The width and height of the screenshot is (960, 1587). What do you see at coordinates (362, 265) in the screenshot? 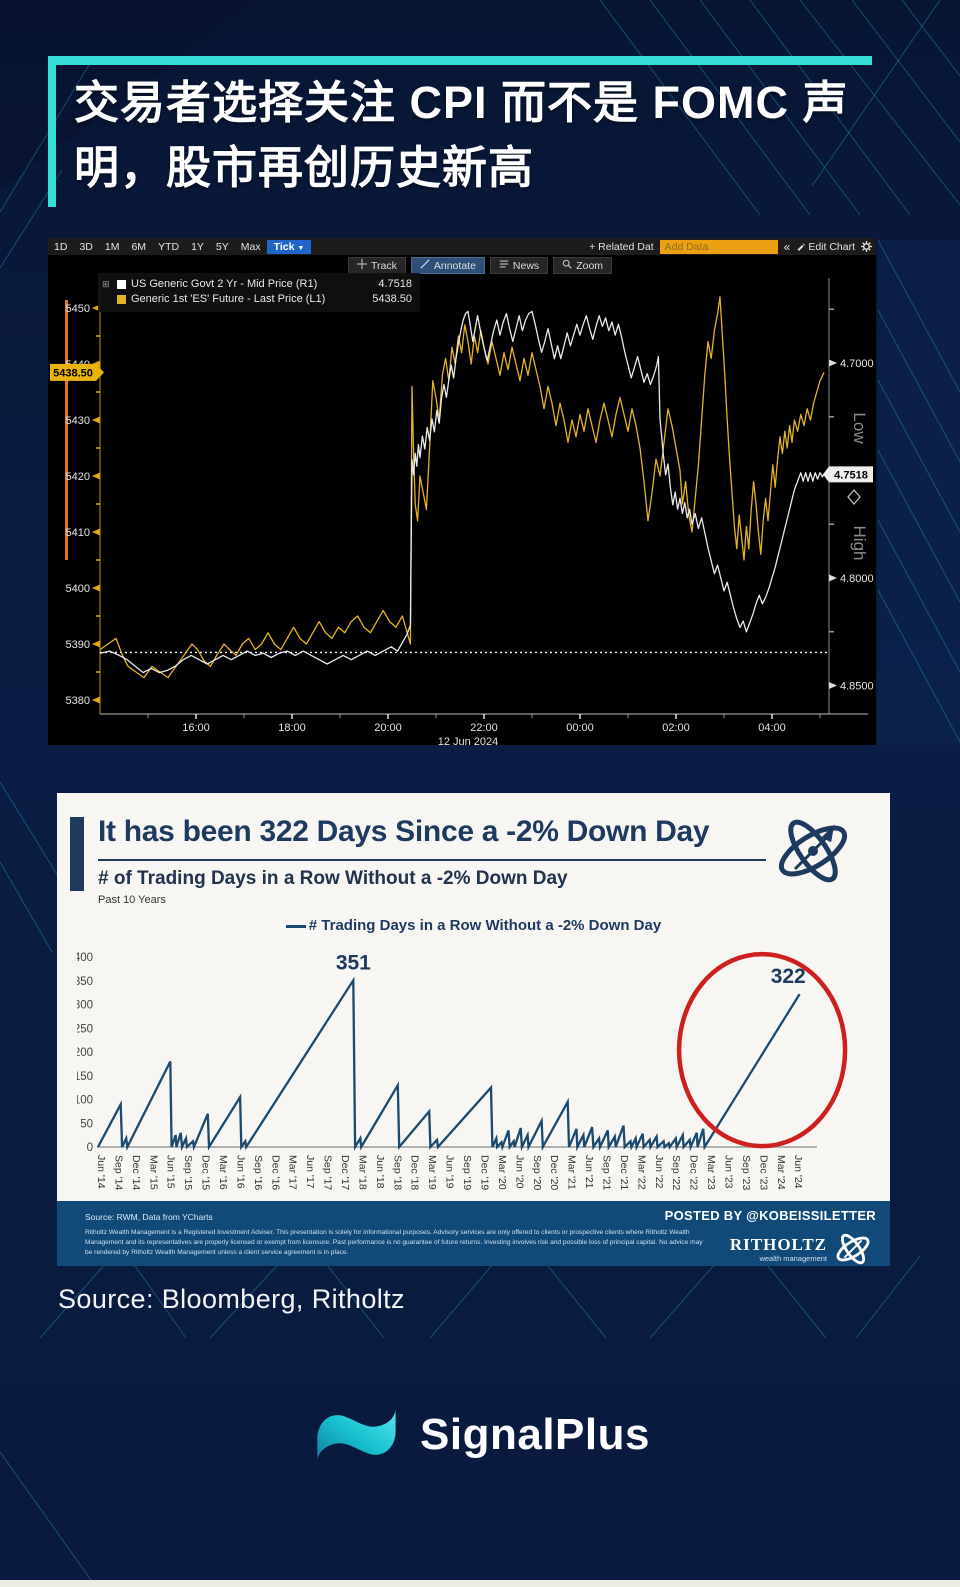
I see `track-icon` at bounding box center [362, 265].